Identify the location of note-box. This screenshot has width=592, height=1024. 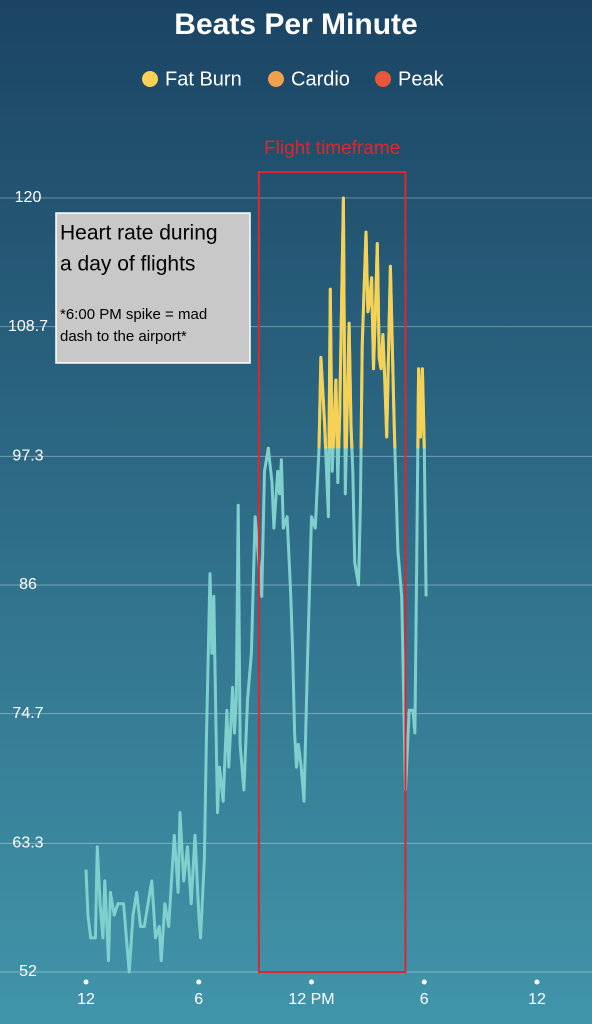
(153, 288).